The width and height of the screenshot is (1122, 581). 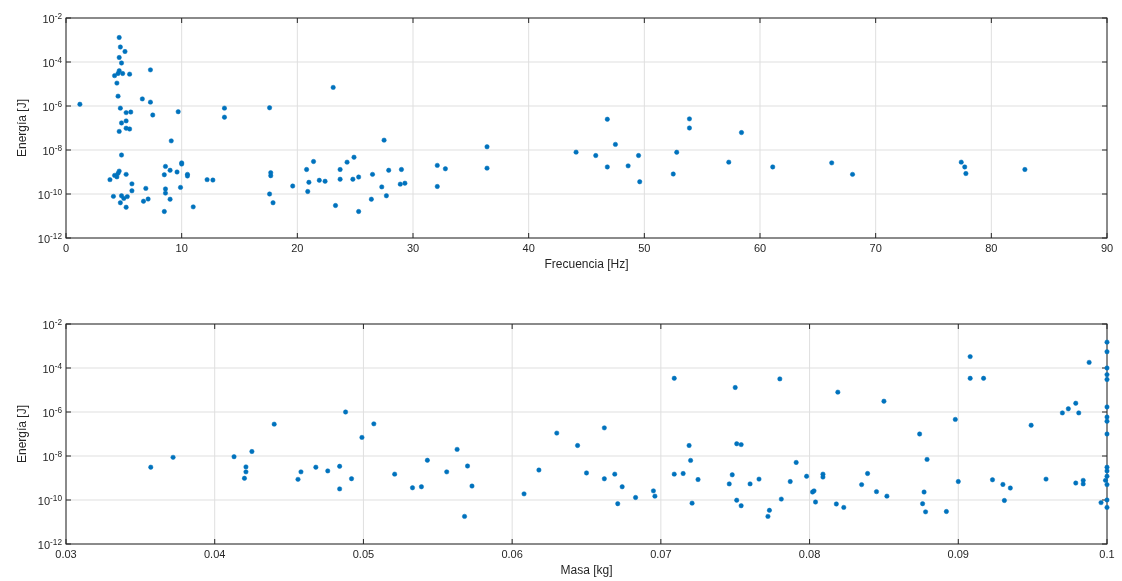 I want to click on x-tick-label: 60, so click(x=760, y=248).